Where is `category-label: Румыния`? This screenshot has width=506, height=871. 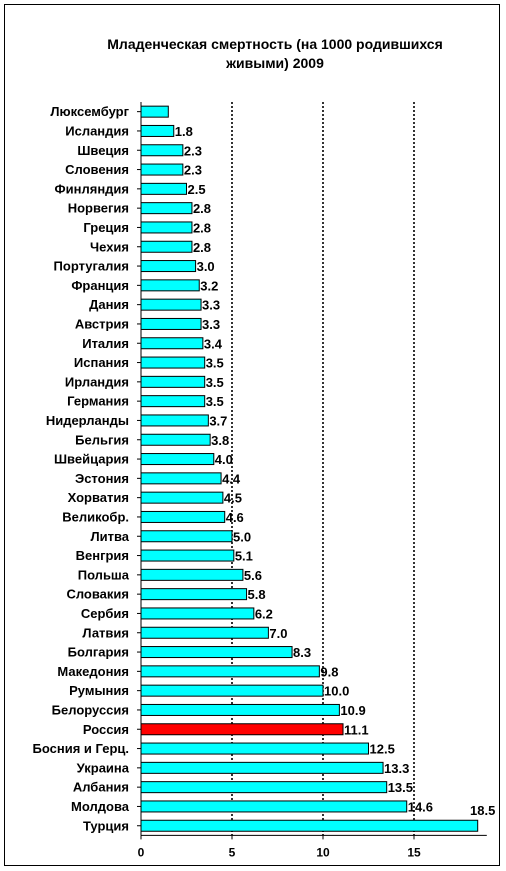 category-label: Румыния is located at coordinates (99, 690).